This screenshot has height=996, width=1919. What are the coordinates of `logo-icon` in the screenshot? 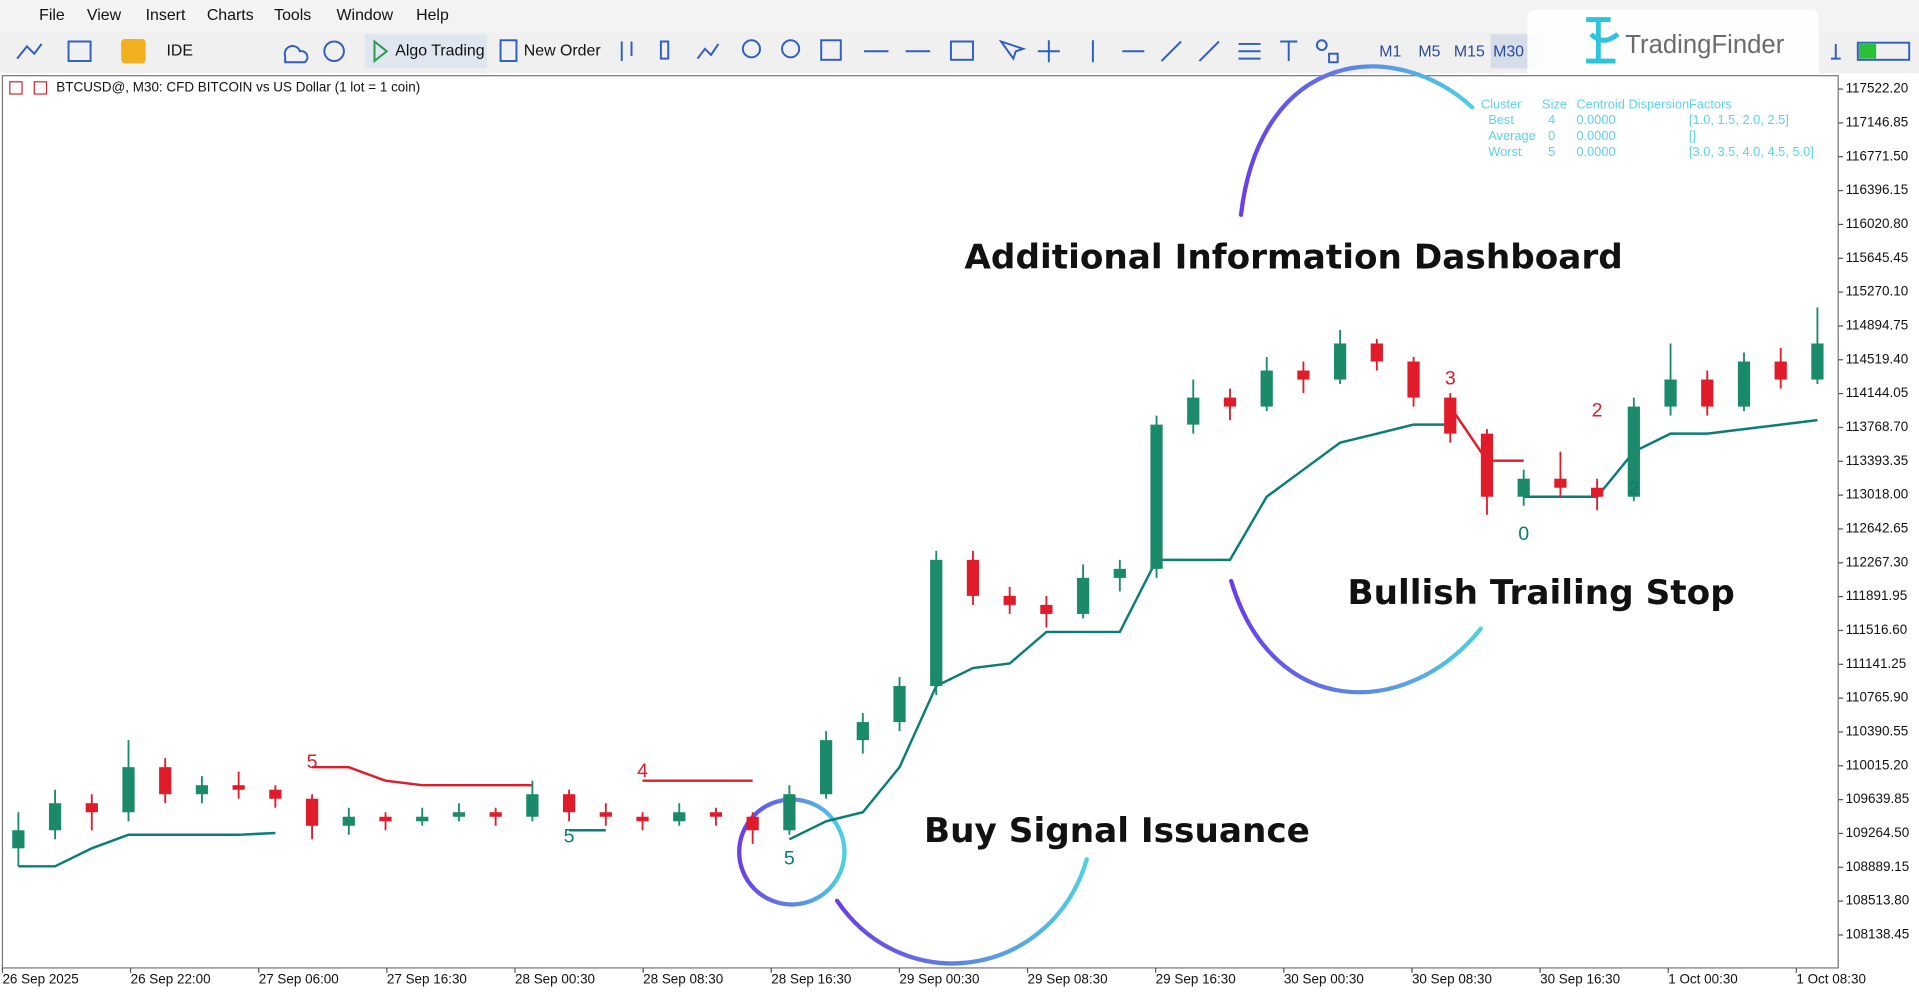 It's located at (1603, 40).